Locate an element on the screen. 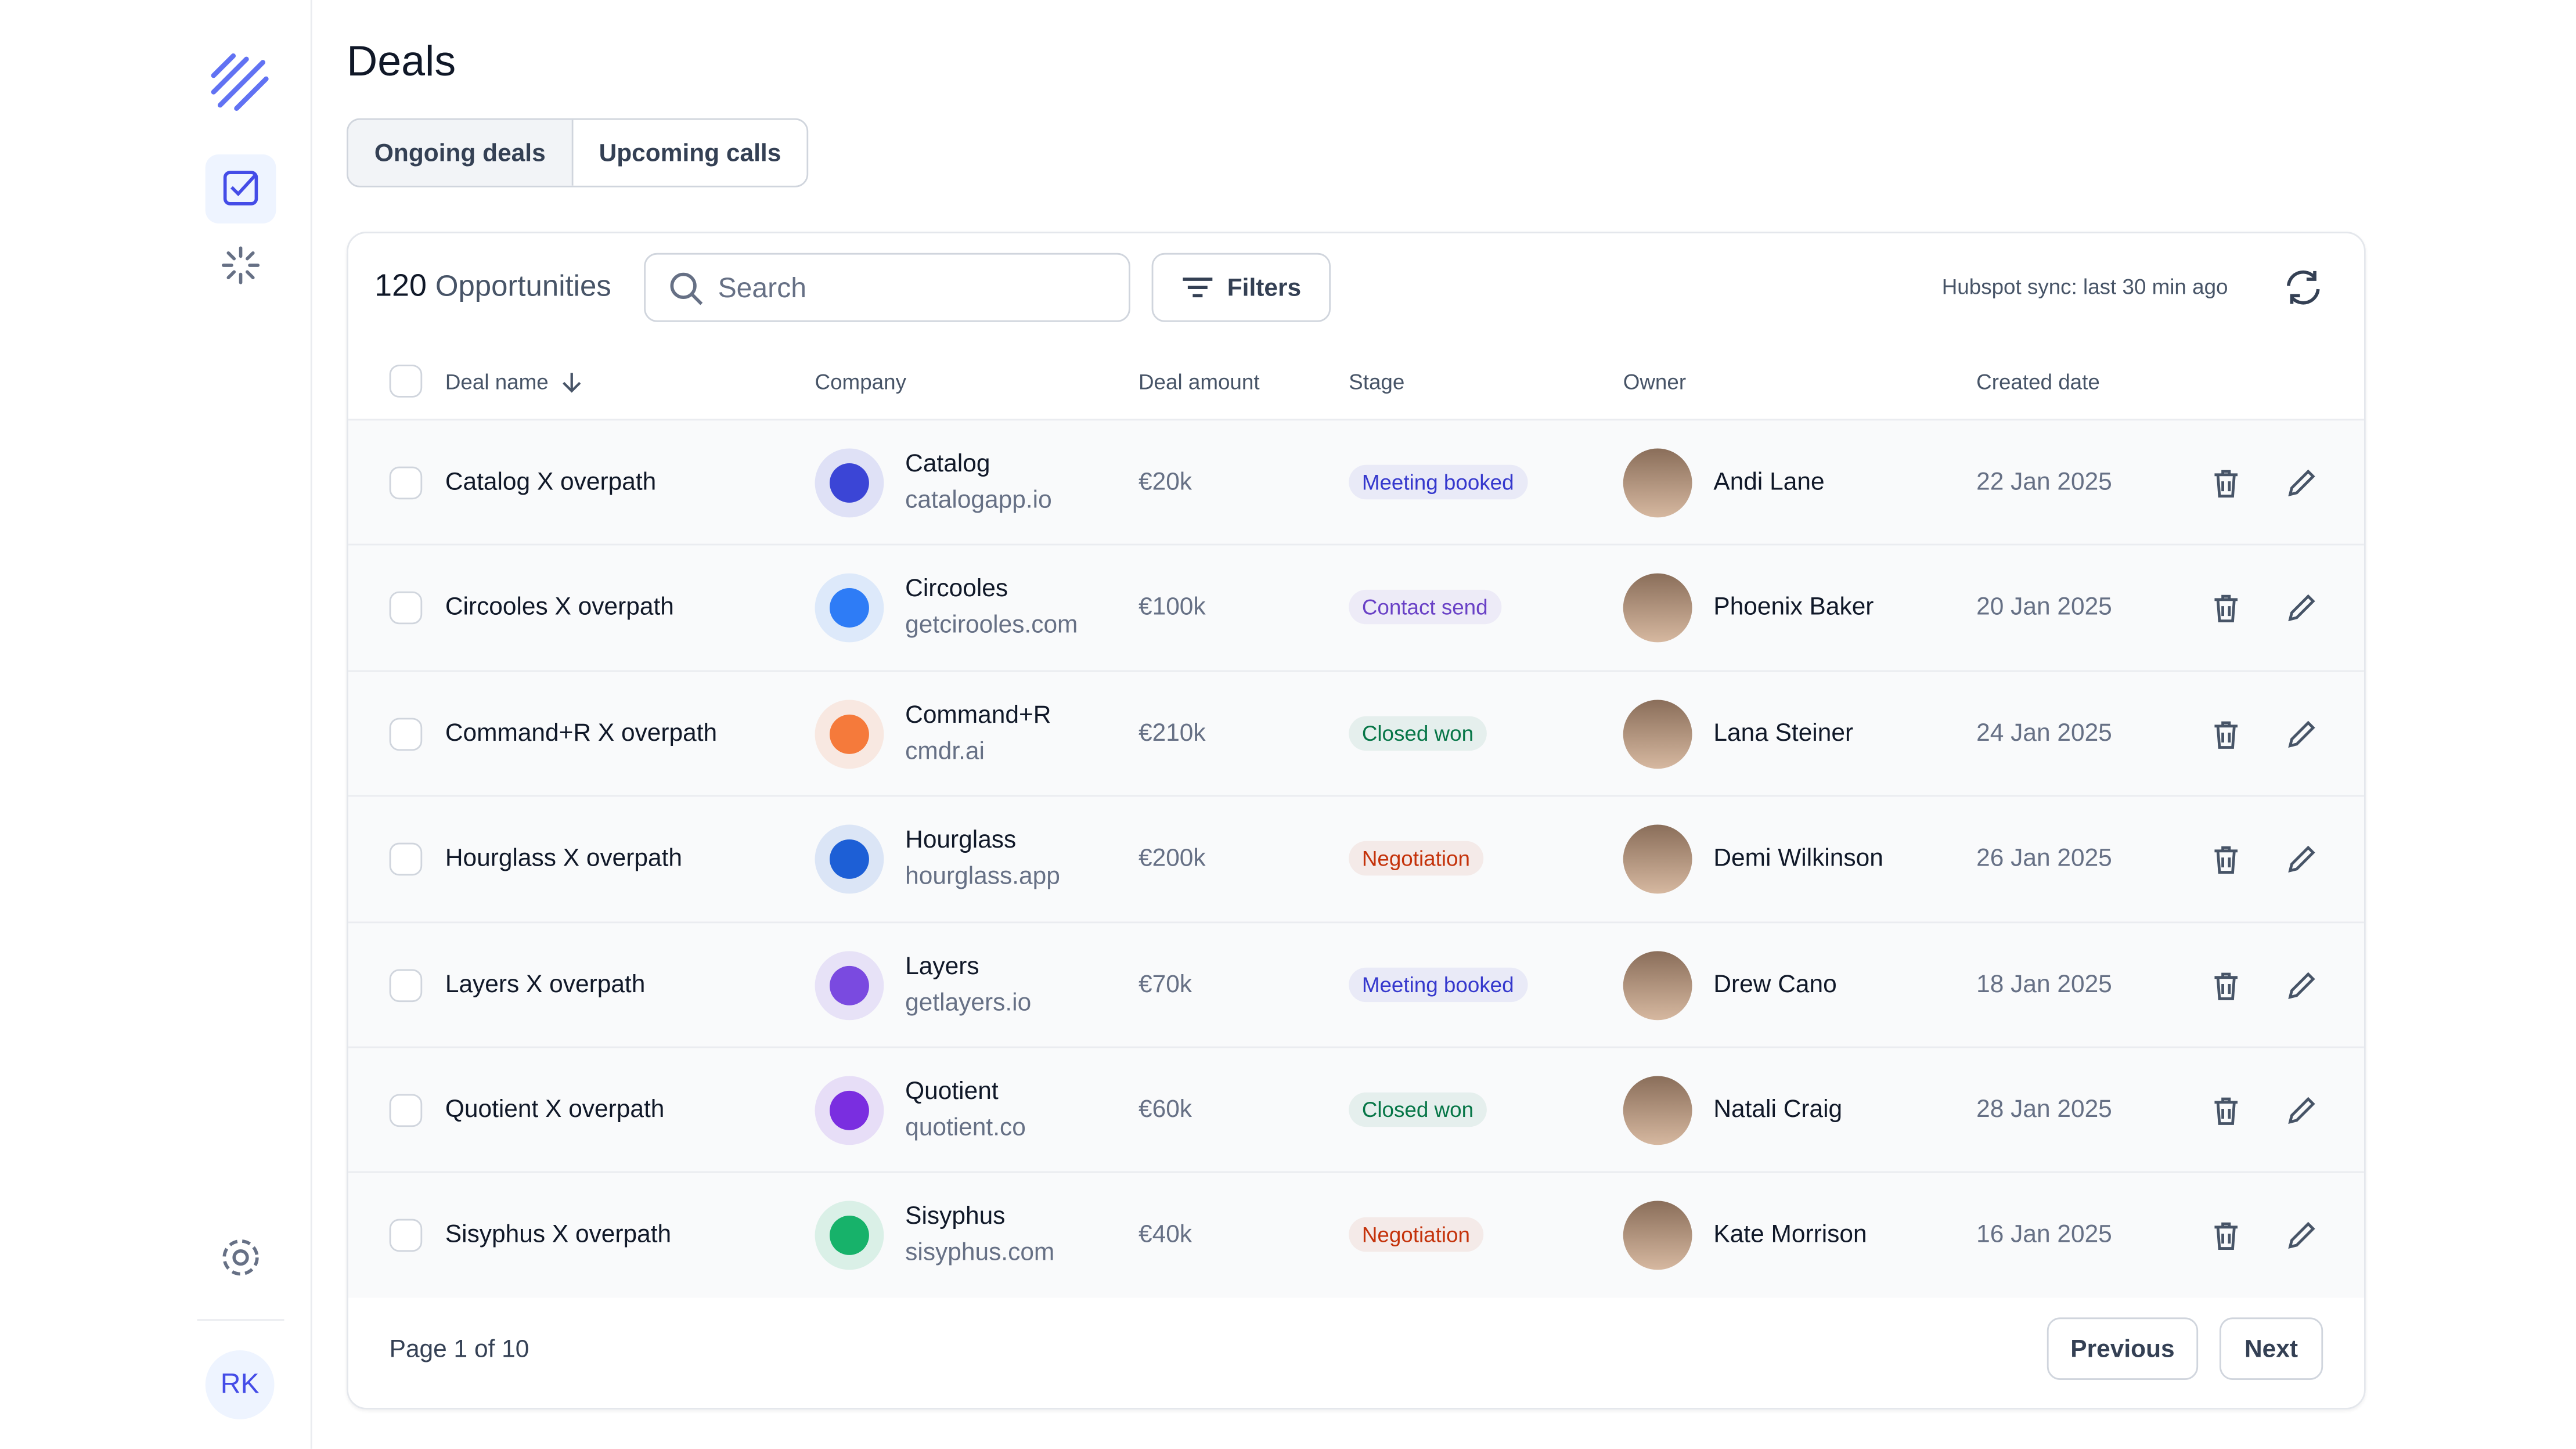  refresh-button is located at coordinates (2303, 287).